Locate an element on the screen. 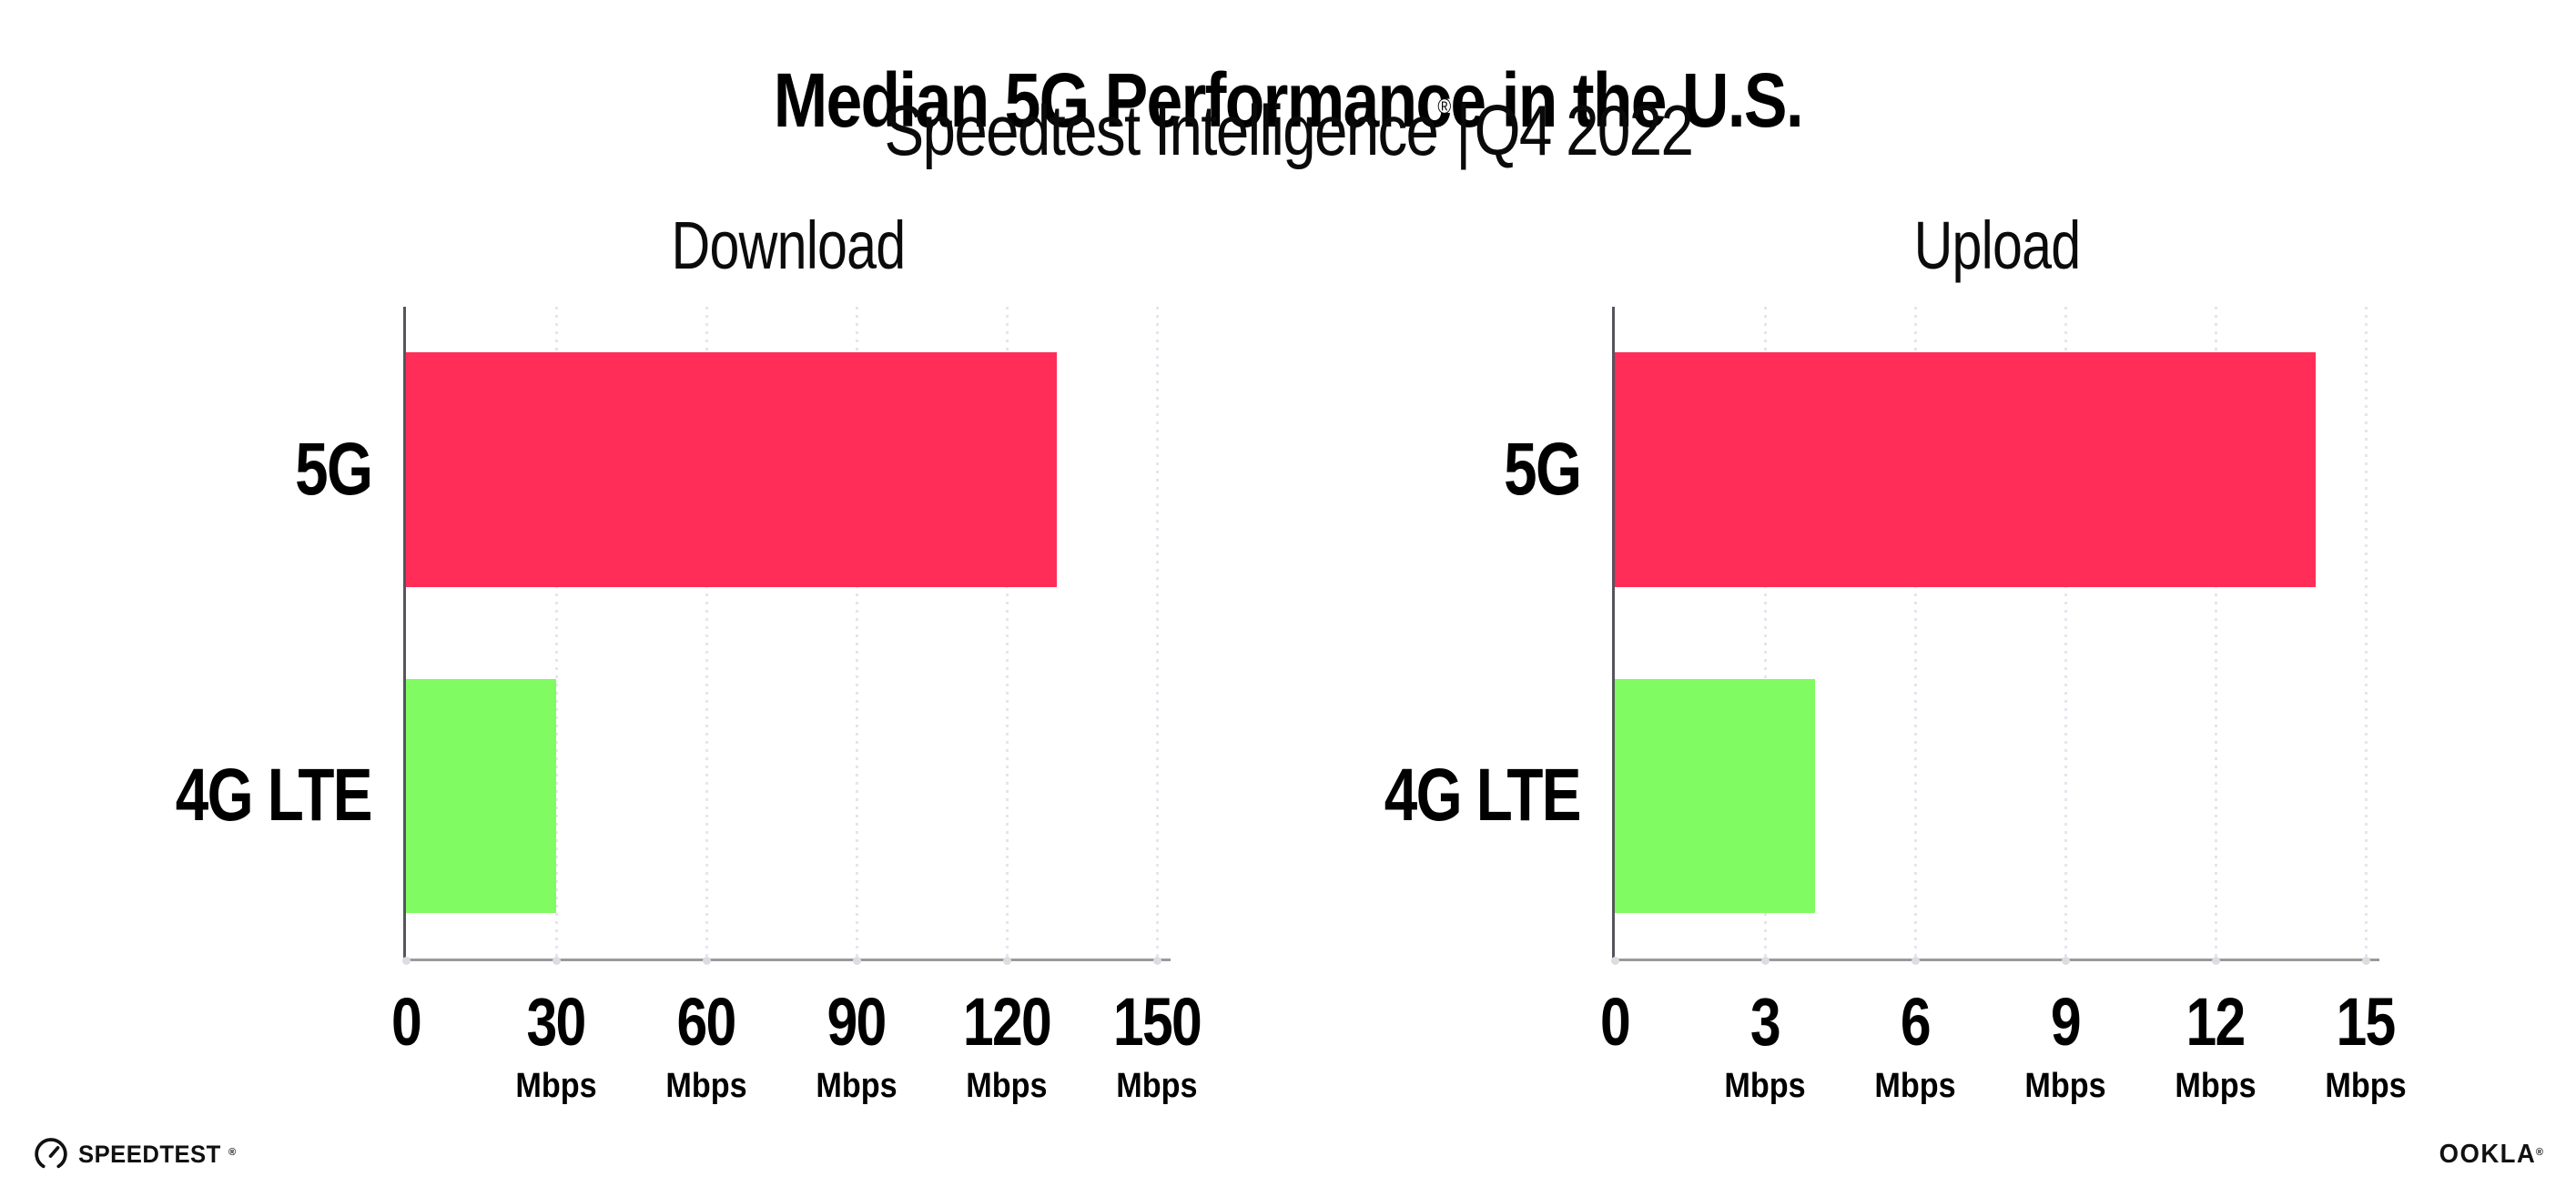 The image size is (2576, 1197). download-x-axis: 0 30 Mbps 60 Mbps 90 Mbps 120 Mbps 150 Mbps is located at coordinates (796, 1063).